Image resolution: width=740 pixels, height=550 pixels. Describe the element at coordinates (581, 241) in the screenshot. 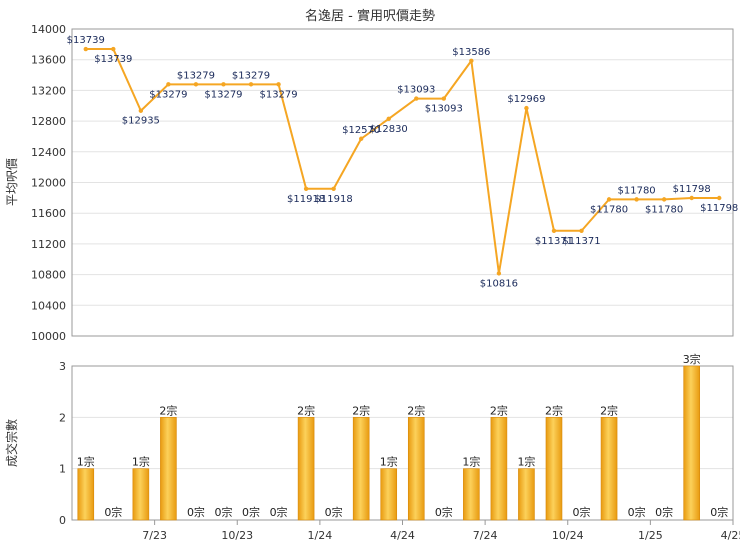

I see `price-data-label: $11371` at that location.